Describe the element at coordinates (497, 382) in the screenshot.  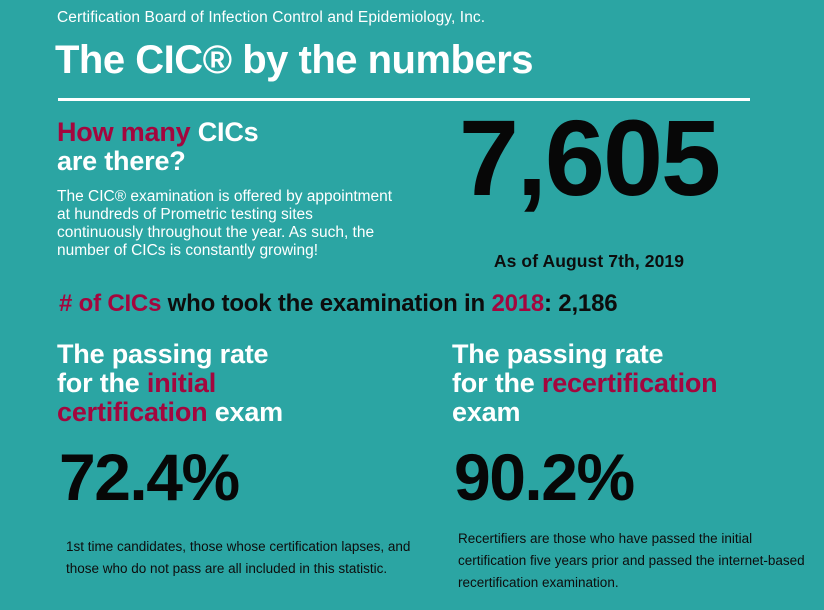
I see `recert-heading-line2-white: for the` at that location.